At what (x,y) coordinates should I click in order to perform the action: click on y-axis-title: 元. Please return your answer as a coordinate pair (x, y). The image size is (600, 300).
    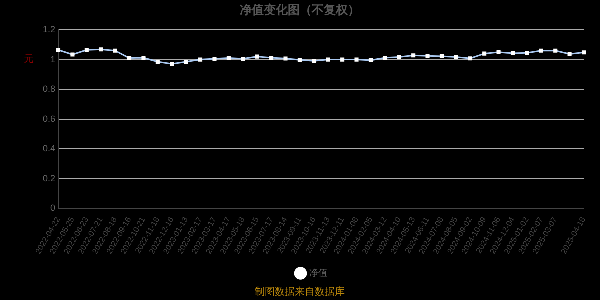
    Looking at the image, I should click on (29, 59).